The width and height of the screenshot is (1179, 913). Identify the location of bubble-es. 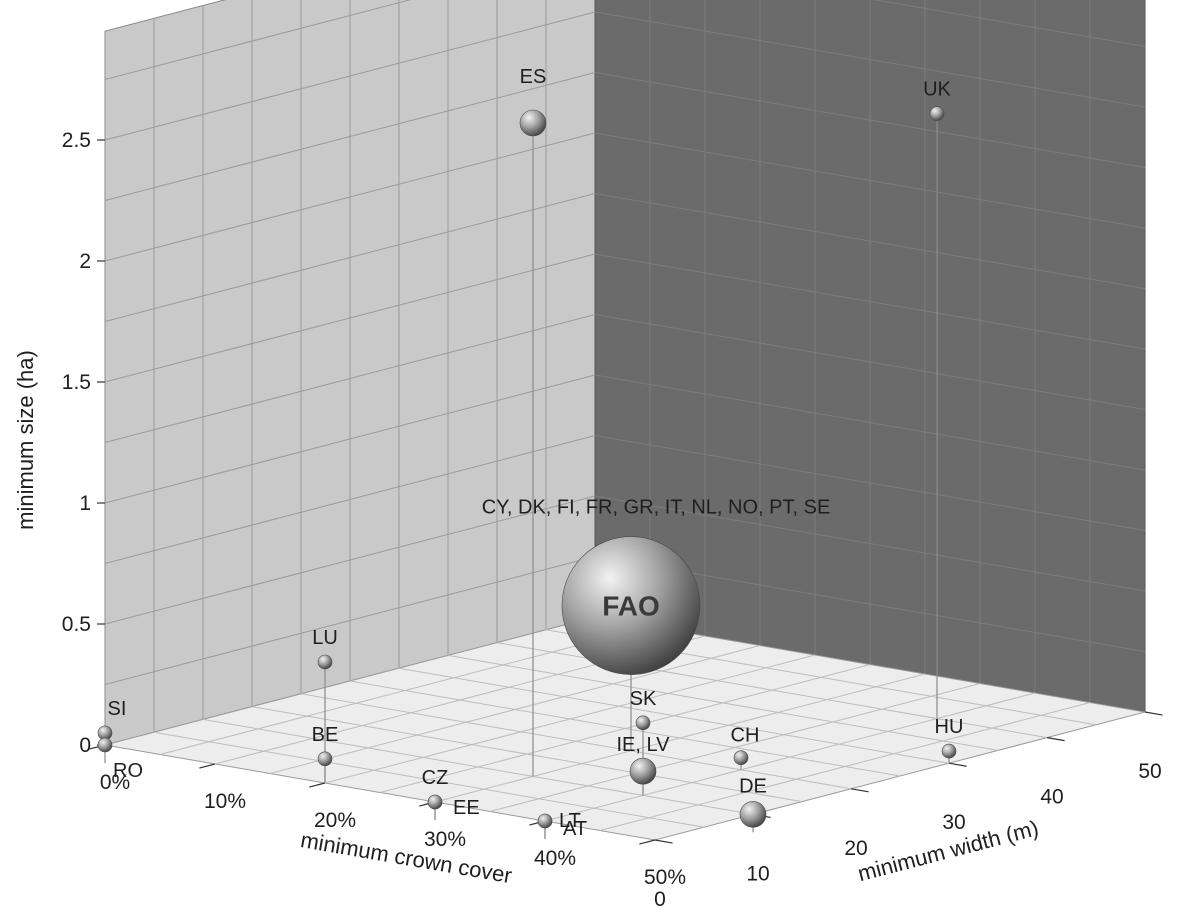
(533, 123).